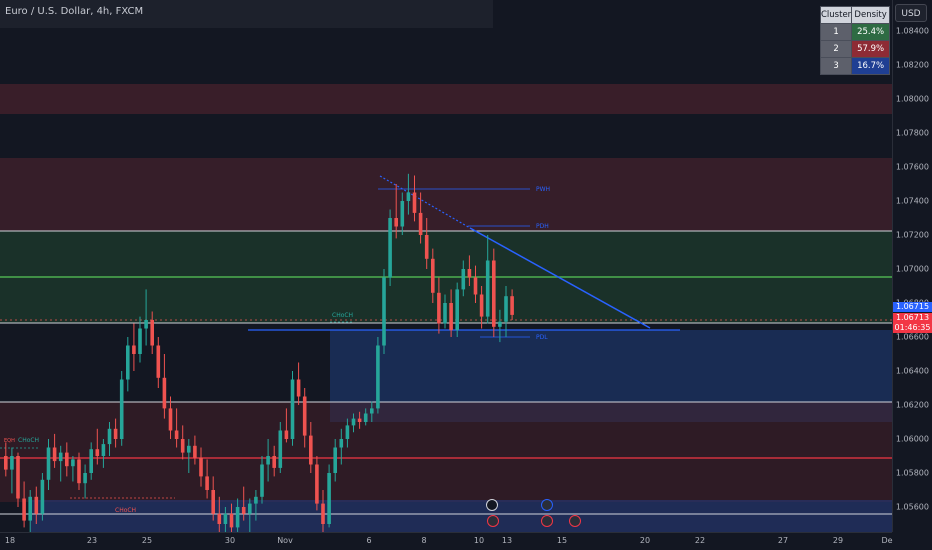 Image resolution: width=932 pixels, height=550 pixels. I want to click on price-tick: 1.08400, so click(912, 31).